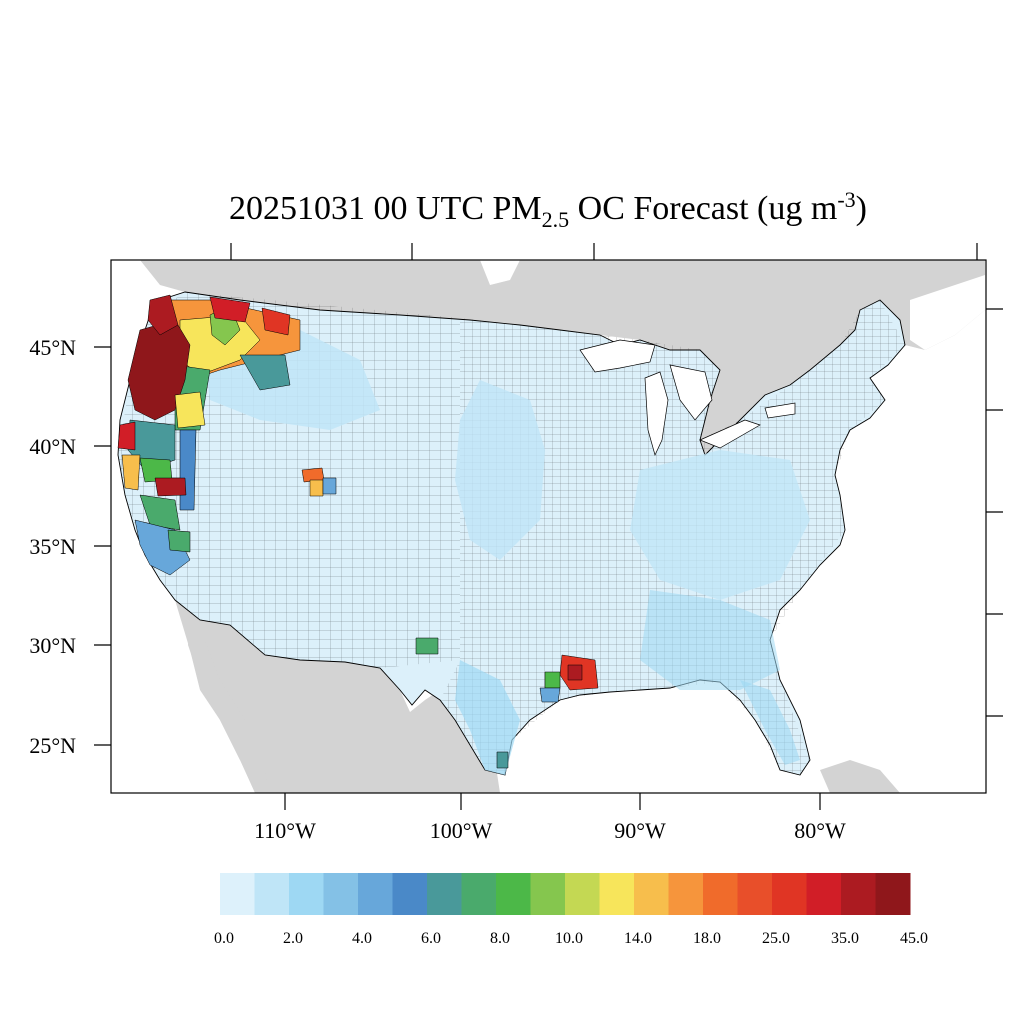 The width and height of the screenshot is (1024, 1024). Describe the element at coordinates (427, 646) in the screenshot. I see `oc-texas-green` at that location.